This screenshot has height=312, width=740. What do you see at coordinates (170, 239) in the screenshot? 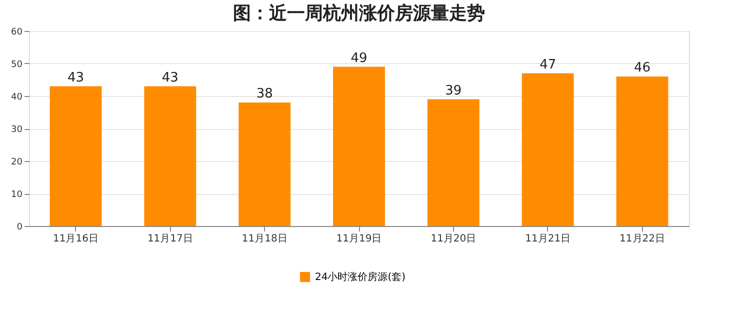
I see `x-tick-label: 11月17日` at bounding box center [170, 239].